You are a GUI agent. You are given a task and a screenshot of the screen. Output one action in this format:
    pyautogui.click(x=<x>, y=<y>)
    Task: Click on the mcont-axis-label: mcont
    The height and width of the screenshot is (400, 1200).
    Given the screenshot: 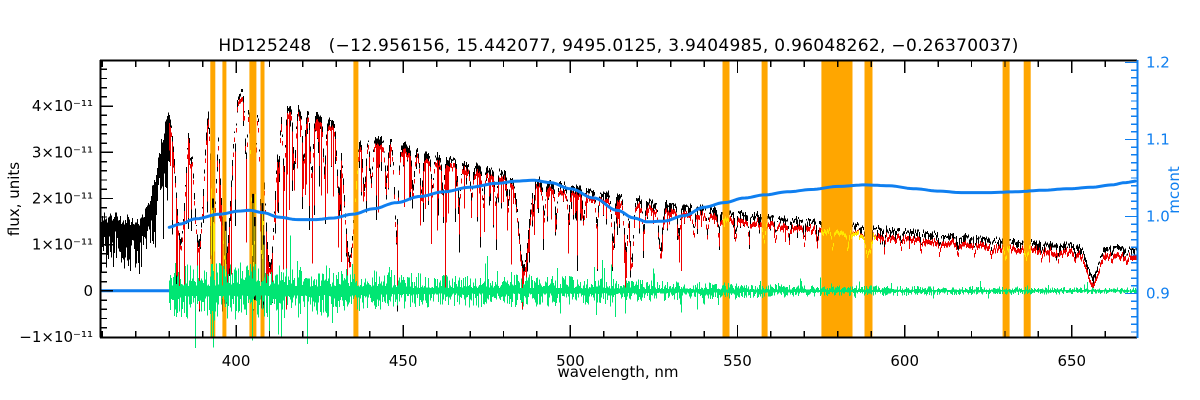 What is the action you would take?
    pyautogui.click(x=1174, y=190)
    